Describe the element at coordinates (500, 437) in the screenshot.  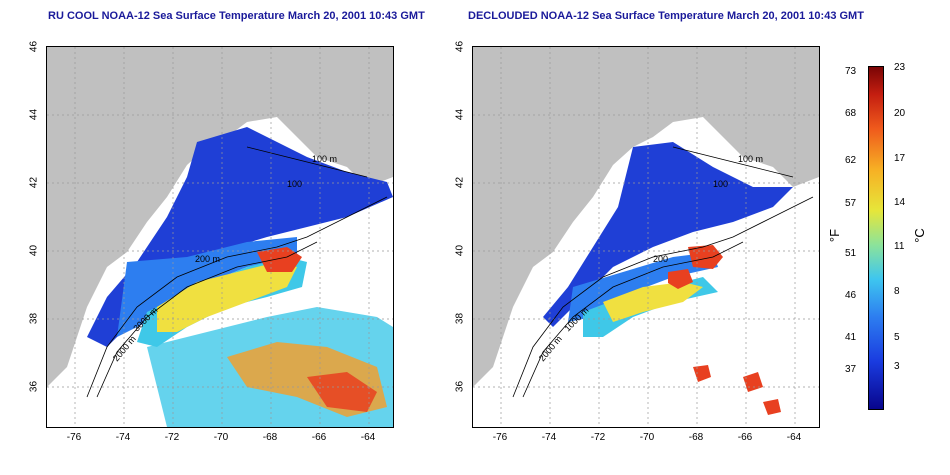
I see `lon-tick-76-right: -76` at that location.